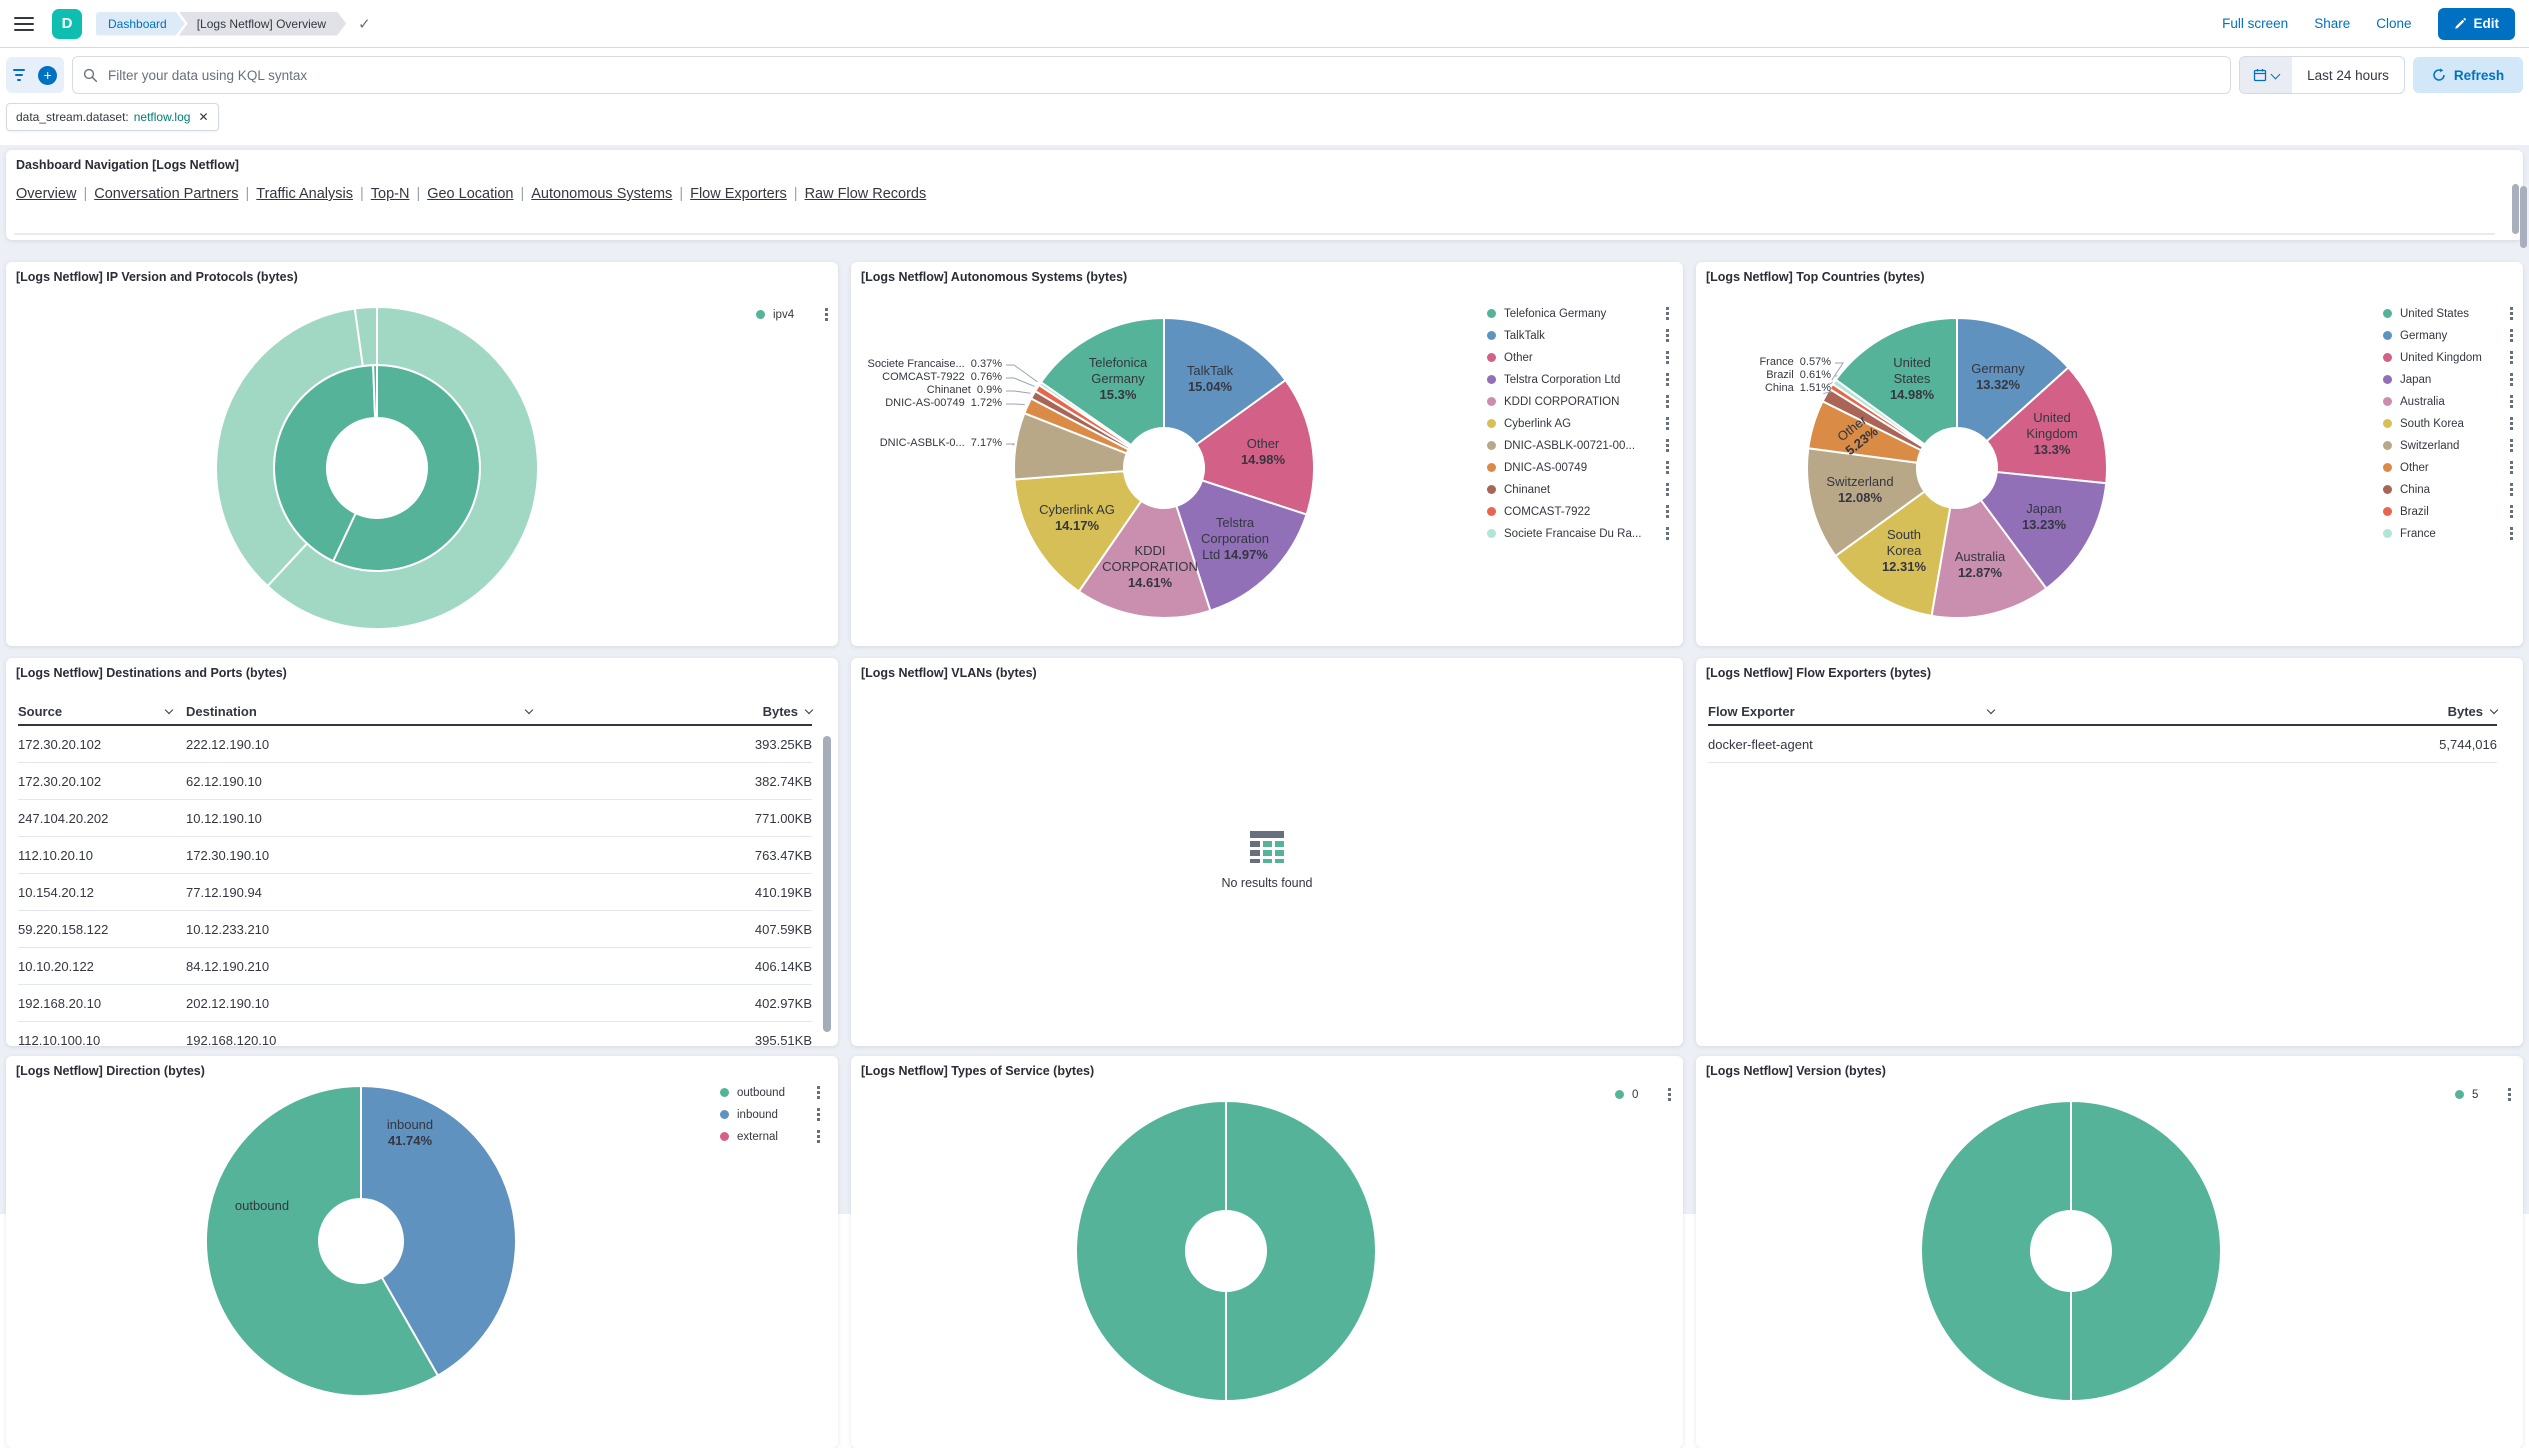  What do you see at coordinates (1989, 558) in the screenshot?
I see `pie-slice-australia` at bounding box center [1989, 558].